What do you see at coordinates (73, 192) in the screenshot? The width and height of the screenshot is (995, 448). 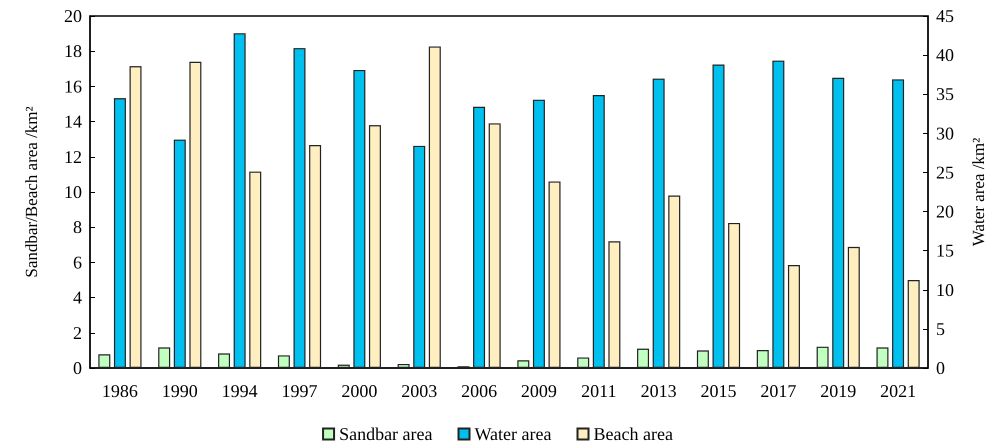 I see `y-tick-label: 10` at bounding box center [73, 192].